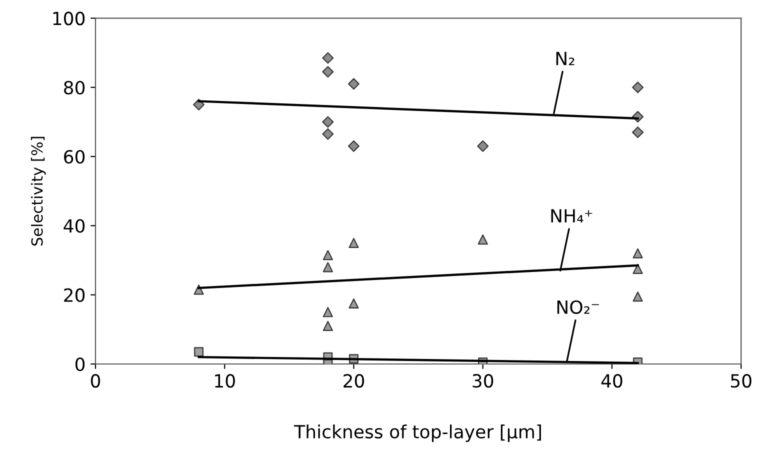  Describe the element at coordinates (741, 381) in the screenshot. I see `x-tick-label: 50` at that location.